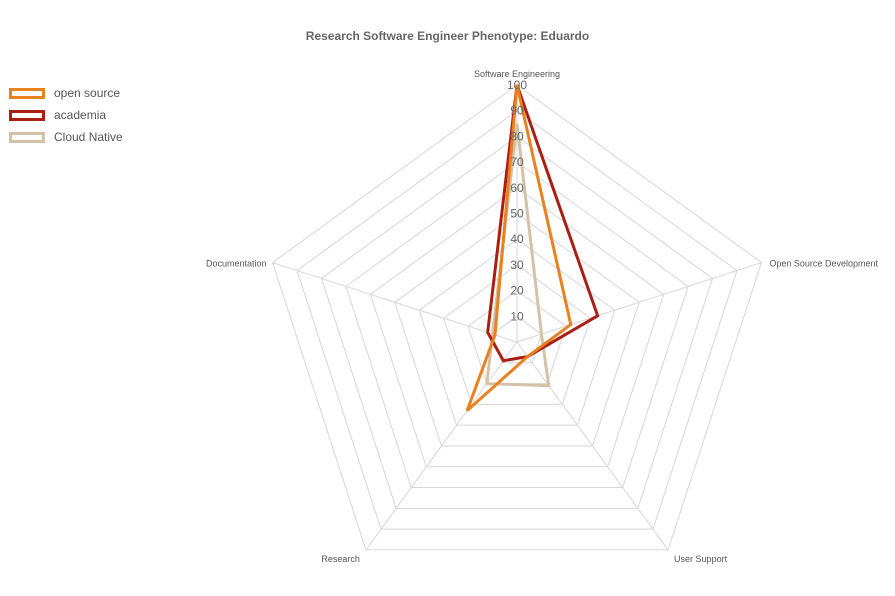 Image resolution: width=895 pixels, height=596 pixels. Describe the element at coordinates (823, 264) in the screenshot. I see `axis-label: Open Source Development` at that location.